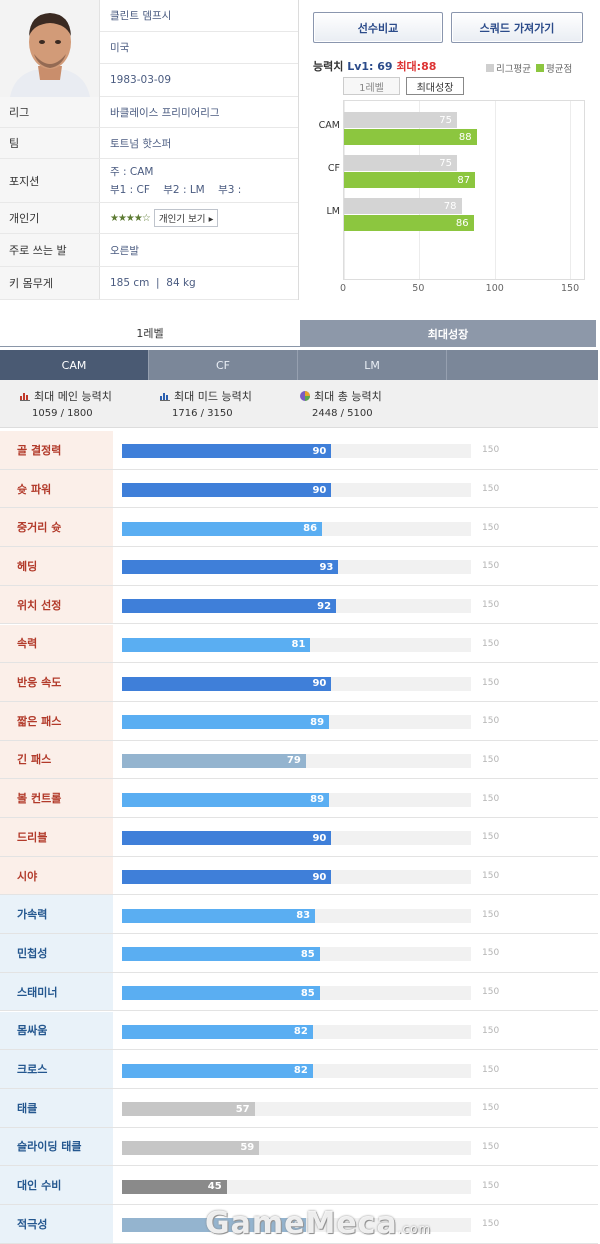  I want to click on legend-avg-label: 평균점, so click(559, 69).